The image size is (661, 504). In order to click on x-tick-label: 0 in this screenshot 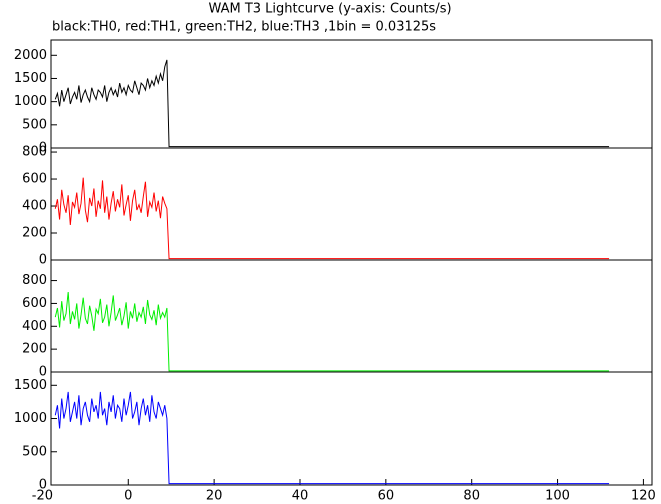, I will do `click(128, 496)`.